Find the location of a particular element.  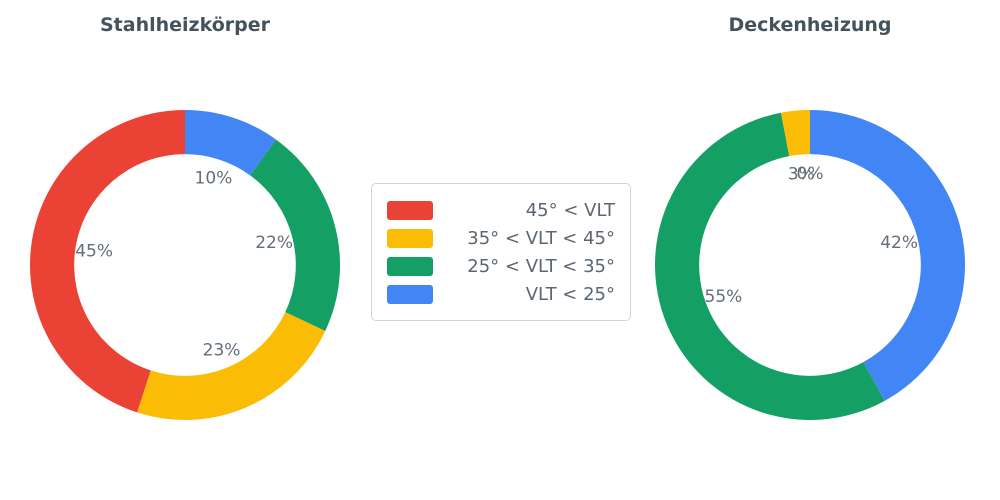

legend-item: 25° < VLT < 35° is located at coordinates (501, 266).